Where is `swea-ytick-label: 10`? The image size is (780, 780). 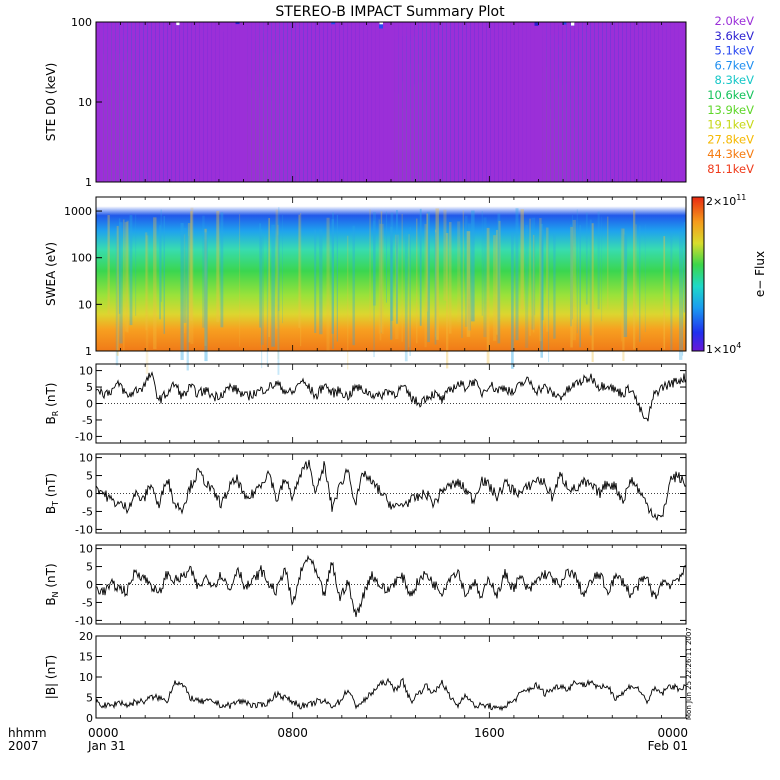
swea-ytick-label: 10 is located at coordinates (85, 304).